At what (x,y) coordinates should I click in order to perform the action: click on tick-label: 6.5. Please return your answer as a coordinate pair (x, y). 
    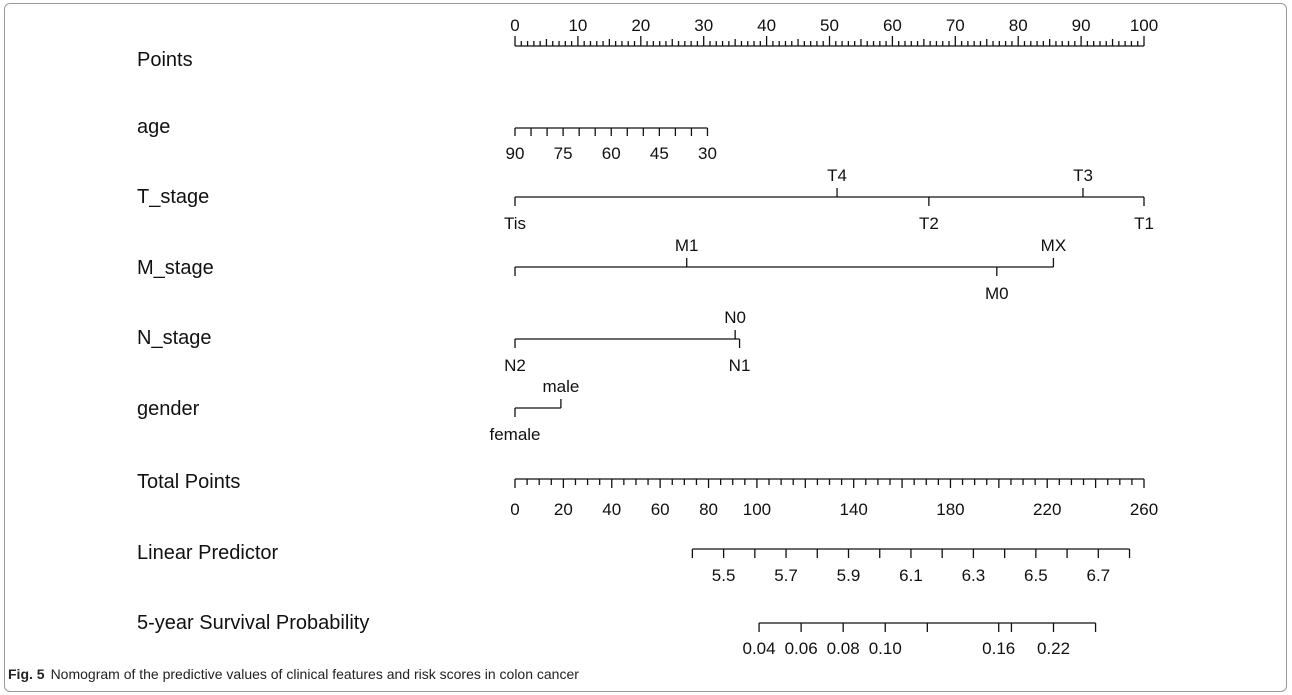
    Looking at the image, I should click on (1036, 575).